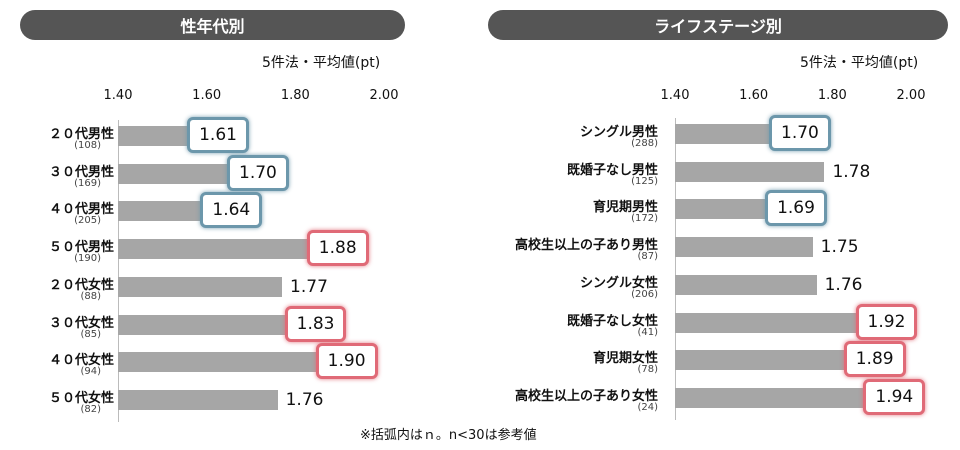 This screenshot has width=960, height=450. Describe the element at coordinates (337, 248) in the screenshot. I see `value-label-high-highlight: 1.88` at that location.